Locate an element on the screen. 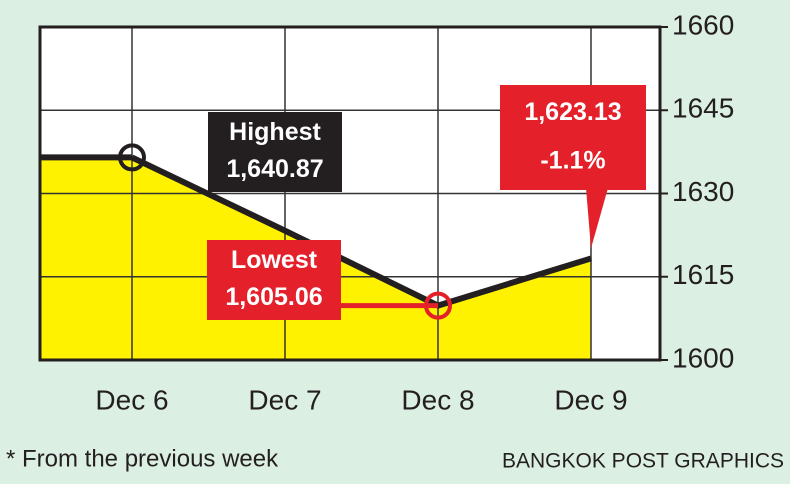 The image size is (790, 484). footnote: * From the previous week is located at coordinates (142, 458).